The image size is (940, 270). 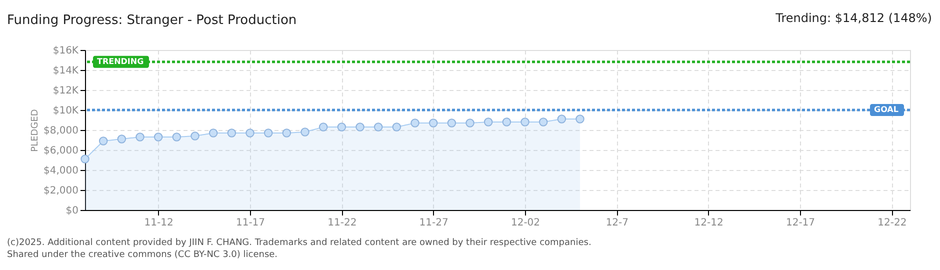 What do you see at coordinates (120, 61) in the screenshot?
I see `ref-line-label: TRENDING` at bounding box center [120, 61].